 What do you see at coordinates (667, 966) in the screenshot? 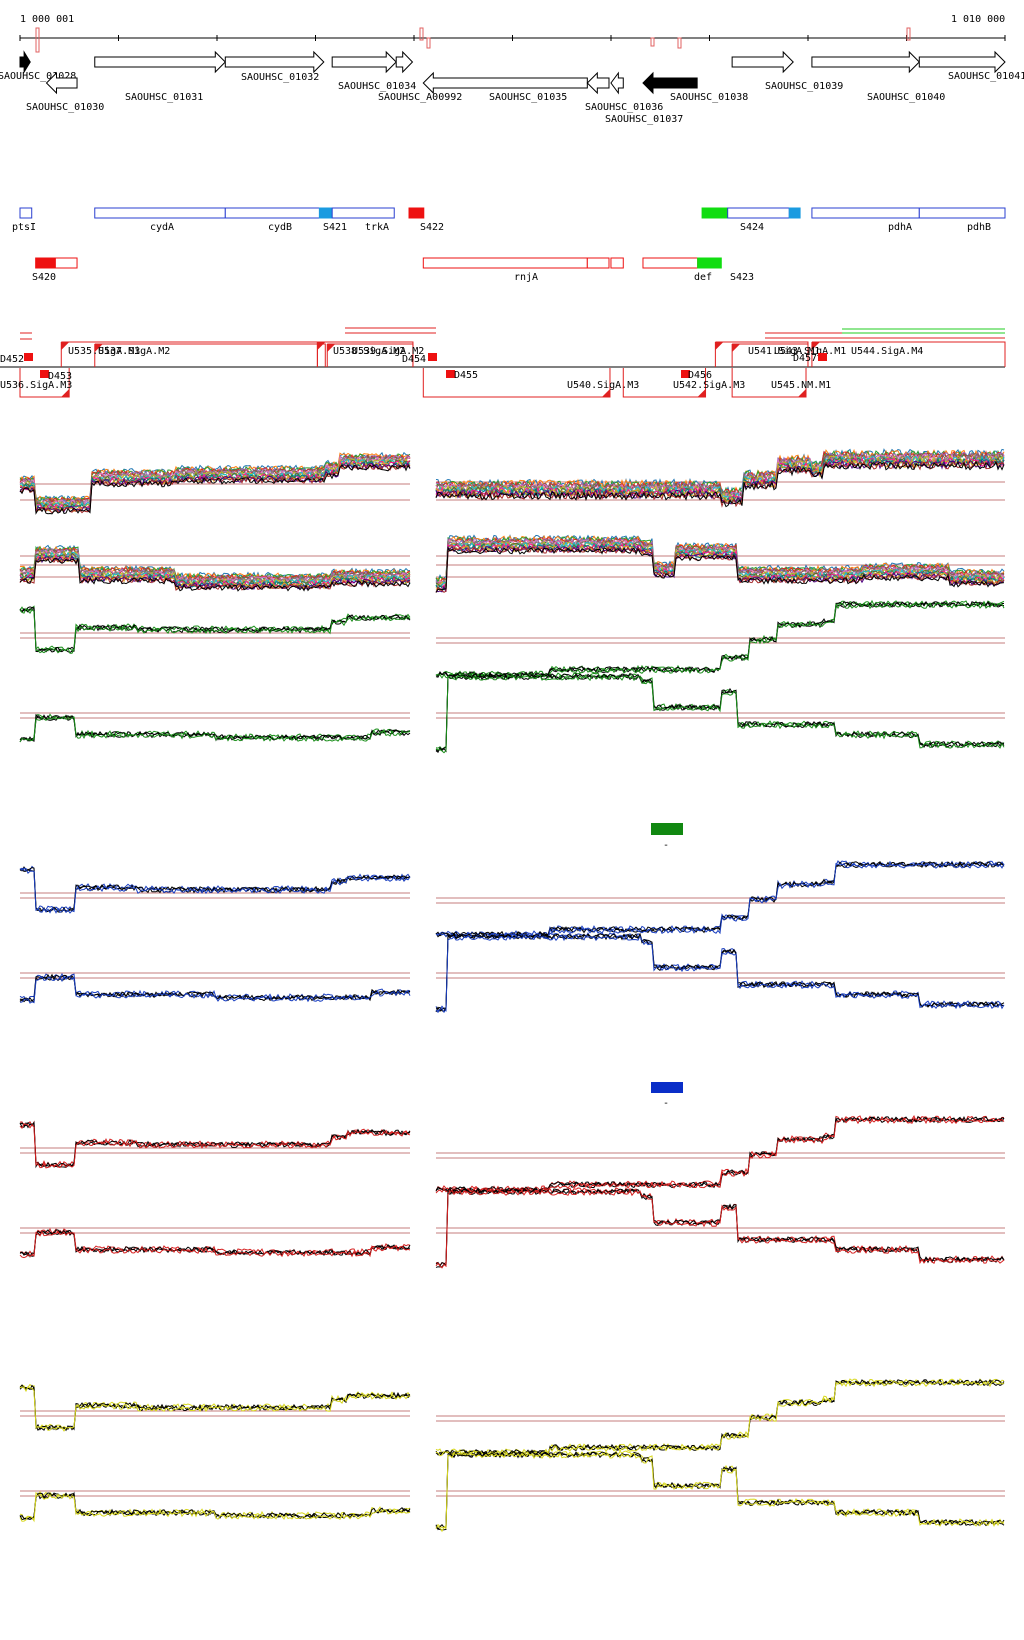
I see `legend-swatches: - -` at bounding box center [667, 966].